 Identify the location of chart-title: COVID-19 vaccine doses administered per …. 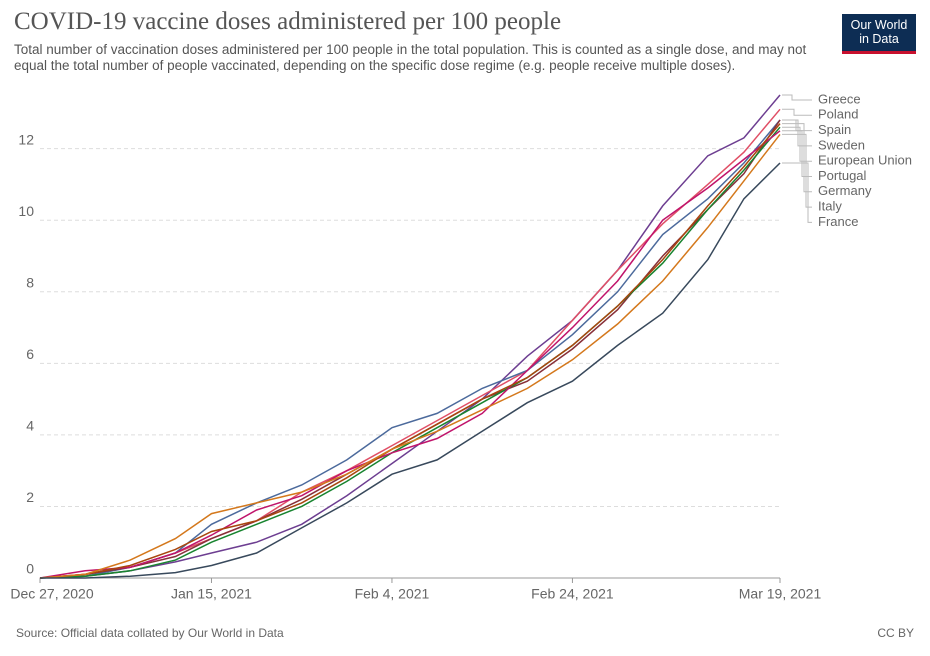
(288, 21).